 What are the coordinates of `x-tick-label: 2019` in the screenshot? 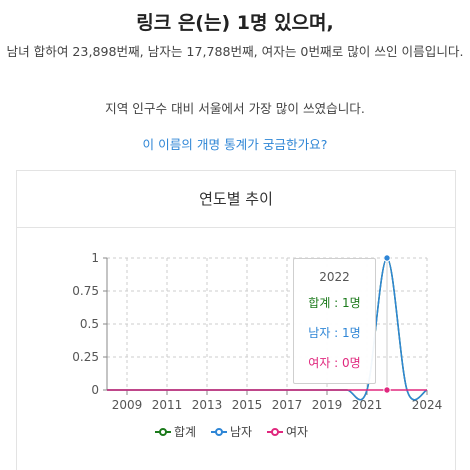 It's located at (327, 405).